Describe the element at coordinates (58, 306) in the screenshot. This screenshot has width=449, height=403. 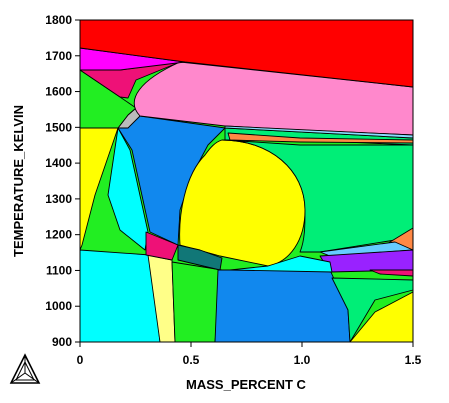
I see `y-tick-label: 1000` at that location.